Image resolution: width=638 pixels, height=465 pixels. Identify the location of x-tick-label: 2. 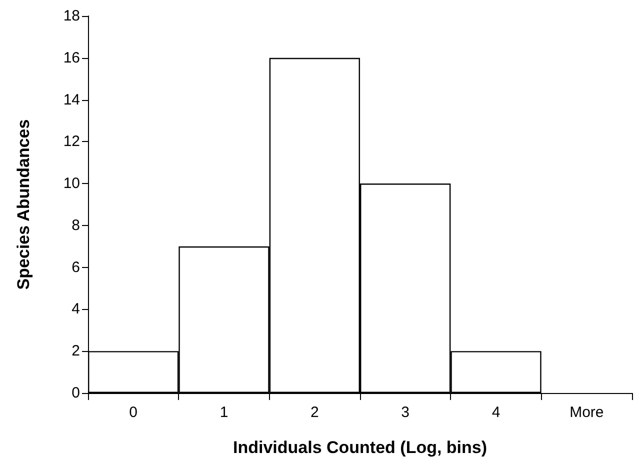
(314, 412).